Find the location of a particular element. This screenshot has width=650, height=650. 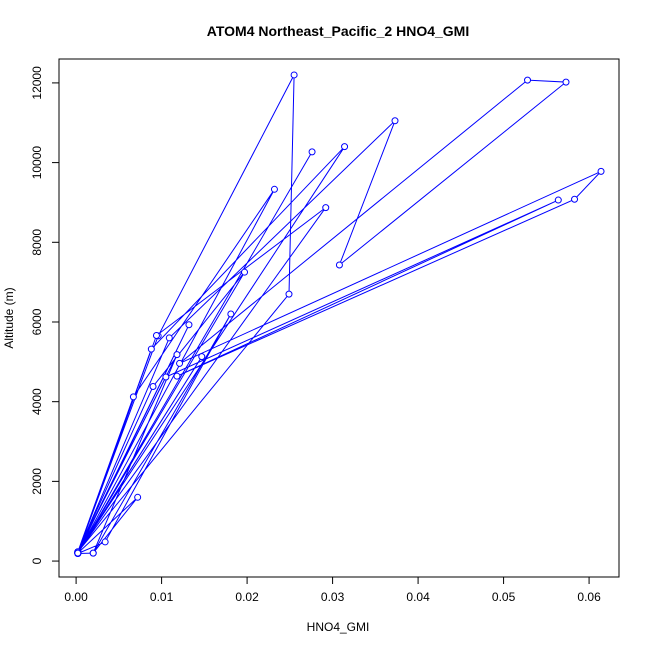

y-tick-label: 4000 is located at coordinates (37, 401).